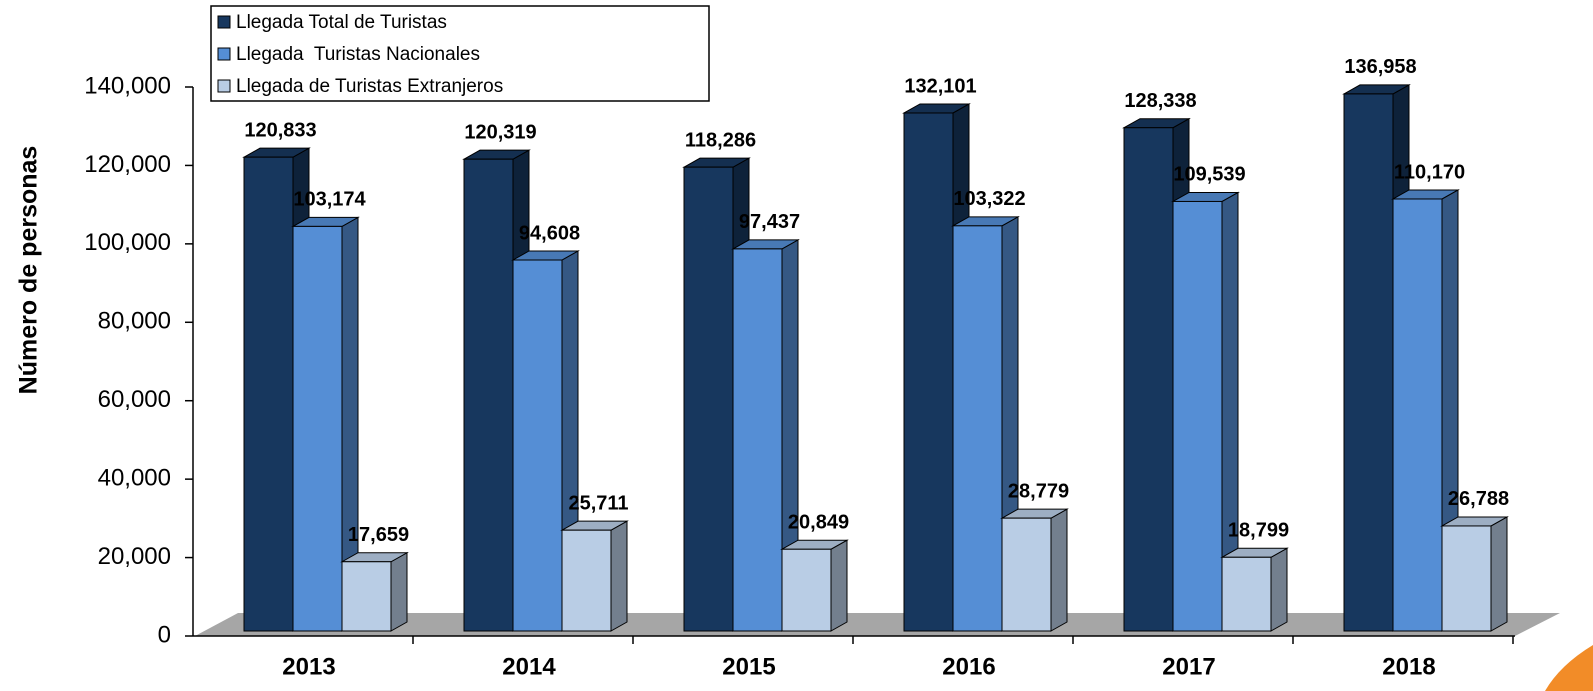  Describe the element at coordinates (134, 321) in the screenshot. I see `y-tick-label: 80,000` at that location.